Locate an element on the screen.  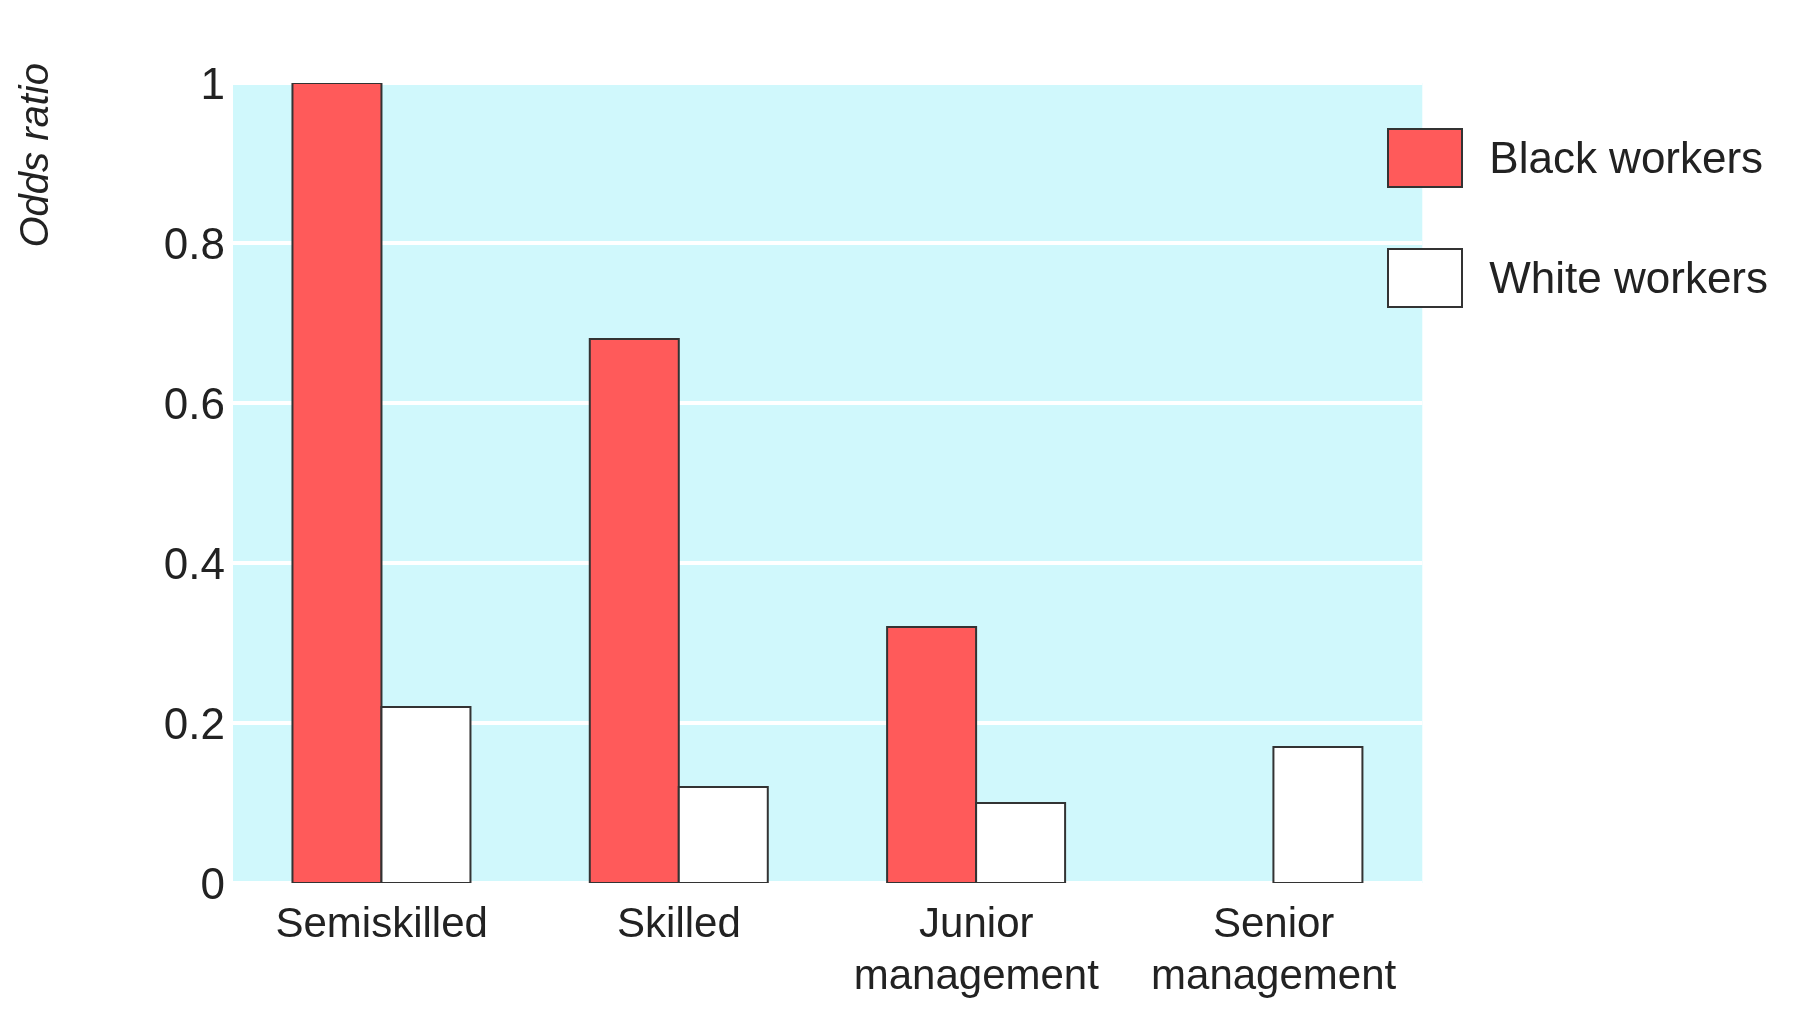
y-tick-label: 0.8 is located at coordinates (194, 243).